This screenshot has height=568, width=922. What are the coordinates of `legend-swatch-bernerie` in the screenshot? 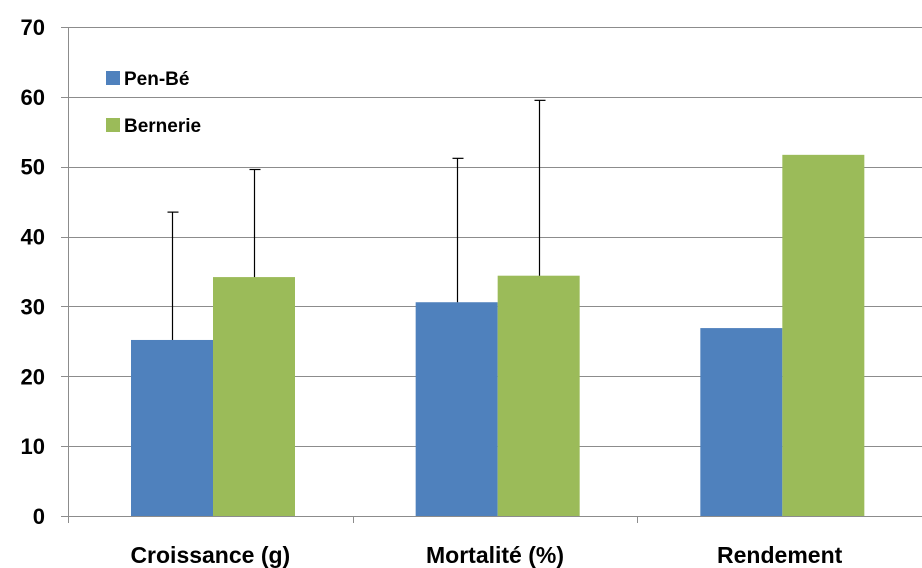 It's located at (113, 125).